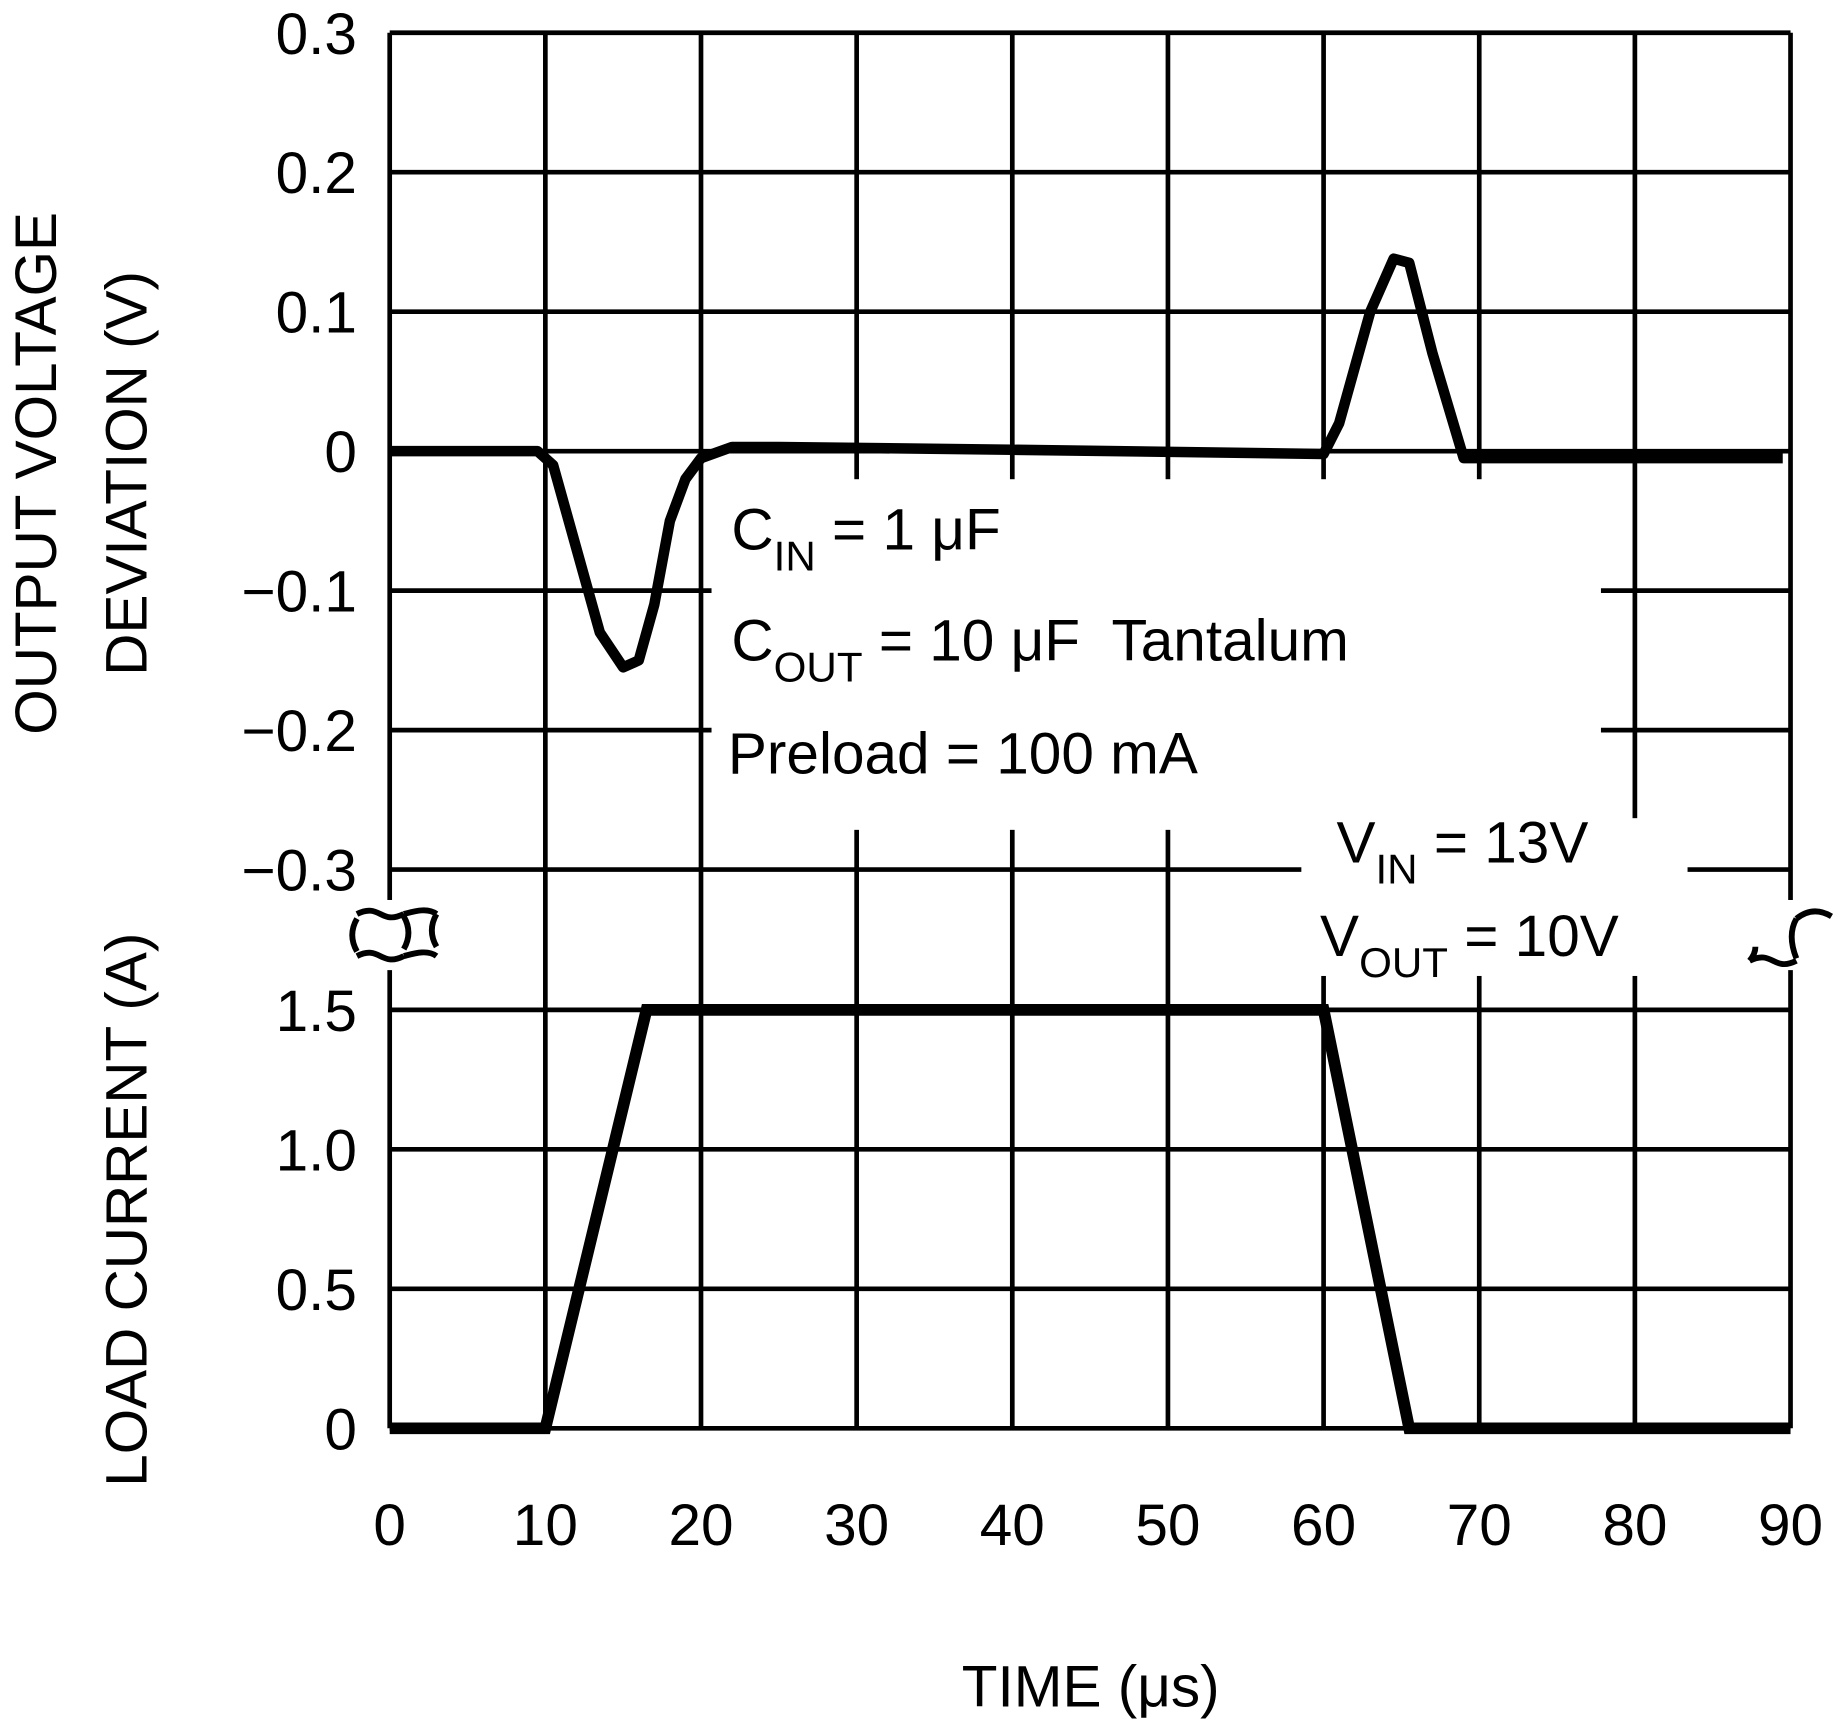 This screenshot has width=1835, height=1724. What do you see at coordinates (865, 538) in the screenshot?
I see `annotation-cin: CIN = 1 μF` at bounding box center [865, 538].